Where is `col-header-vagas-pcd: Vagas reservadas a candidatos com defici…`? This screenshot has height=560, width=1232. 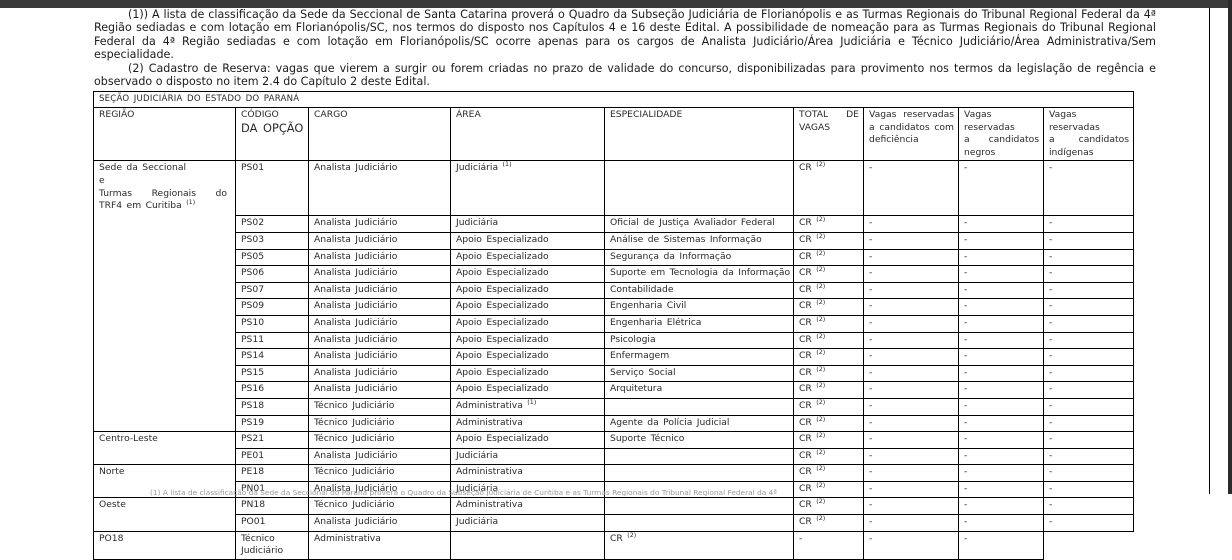
col-header-vagas-pcd: Vagas reservadas a candidatos com defici… is located at coordinates (911, 134).